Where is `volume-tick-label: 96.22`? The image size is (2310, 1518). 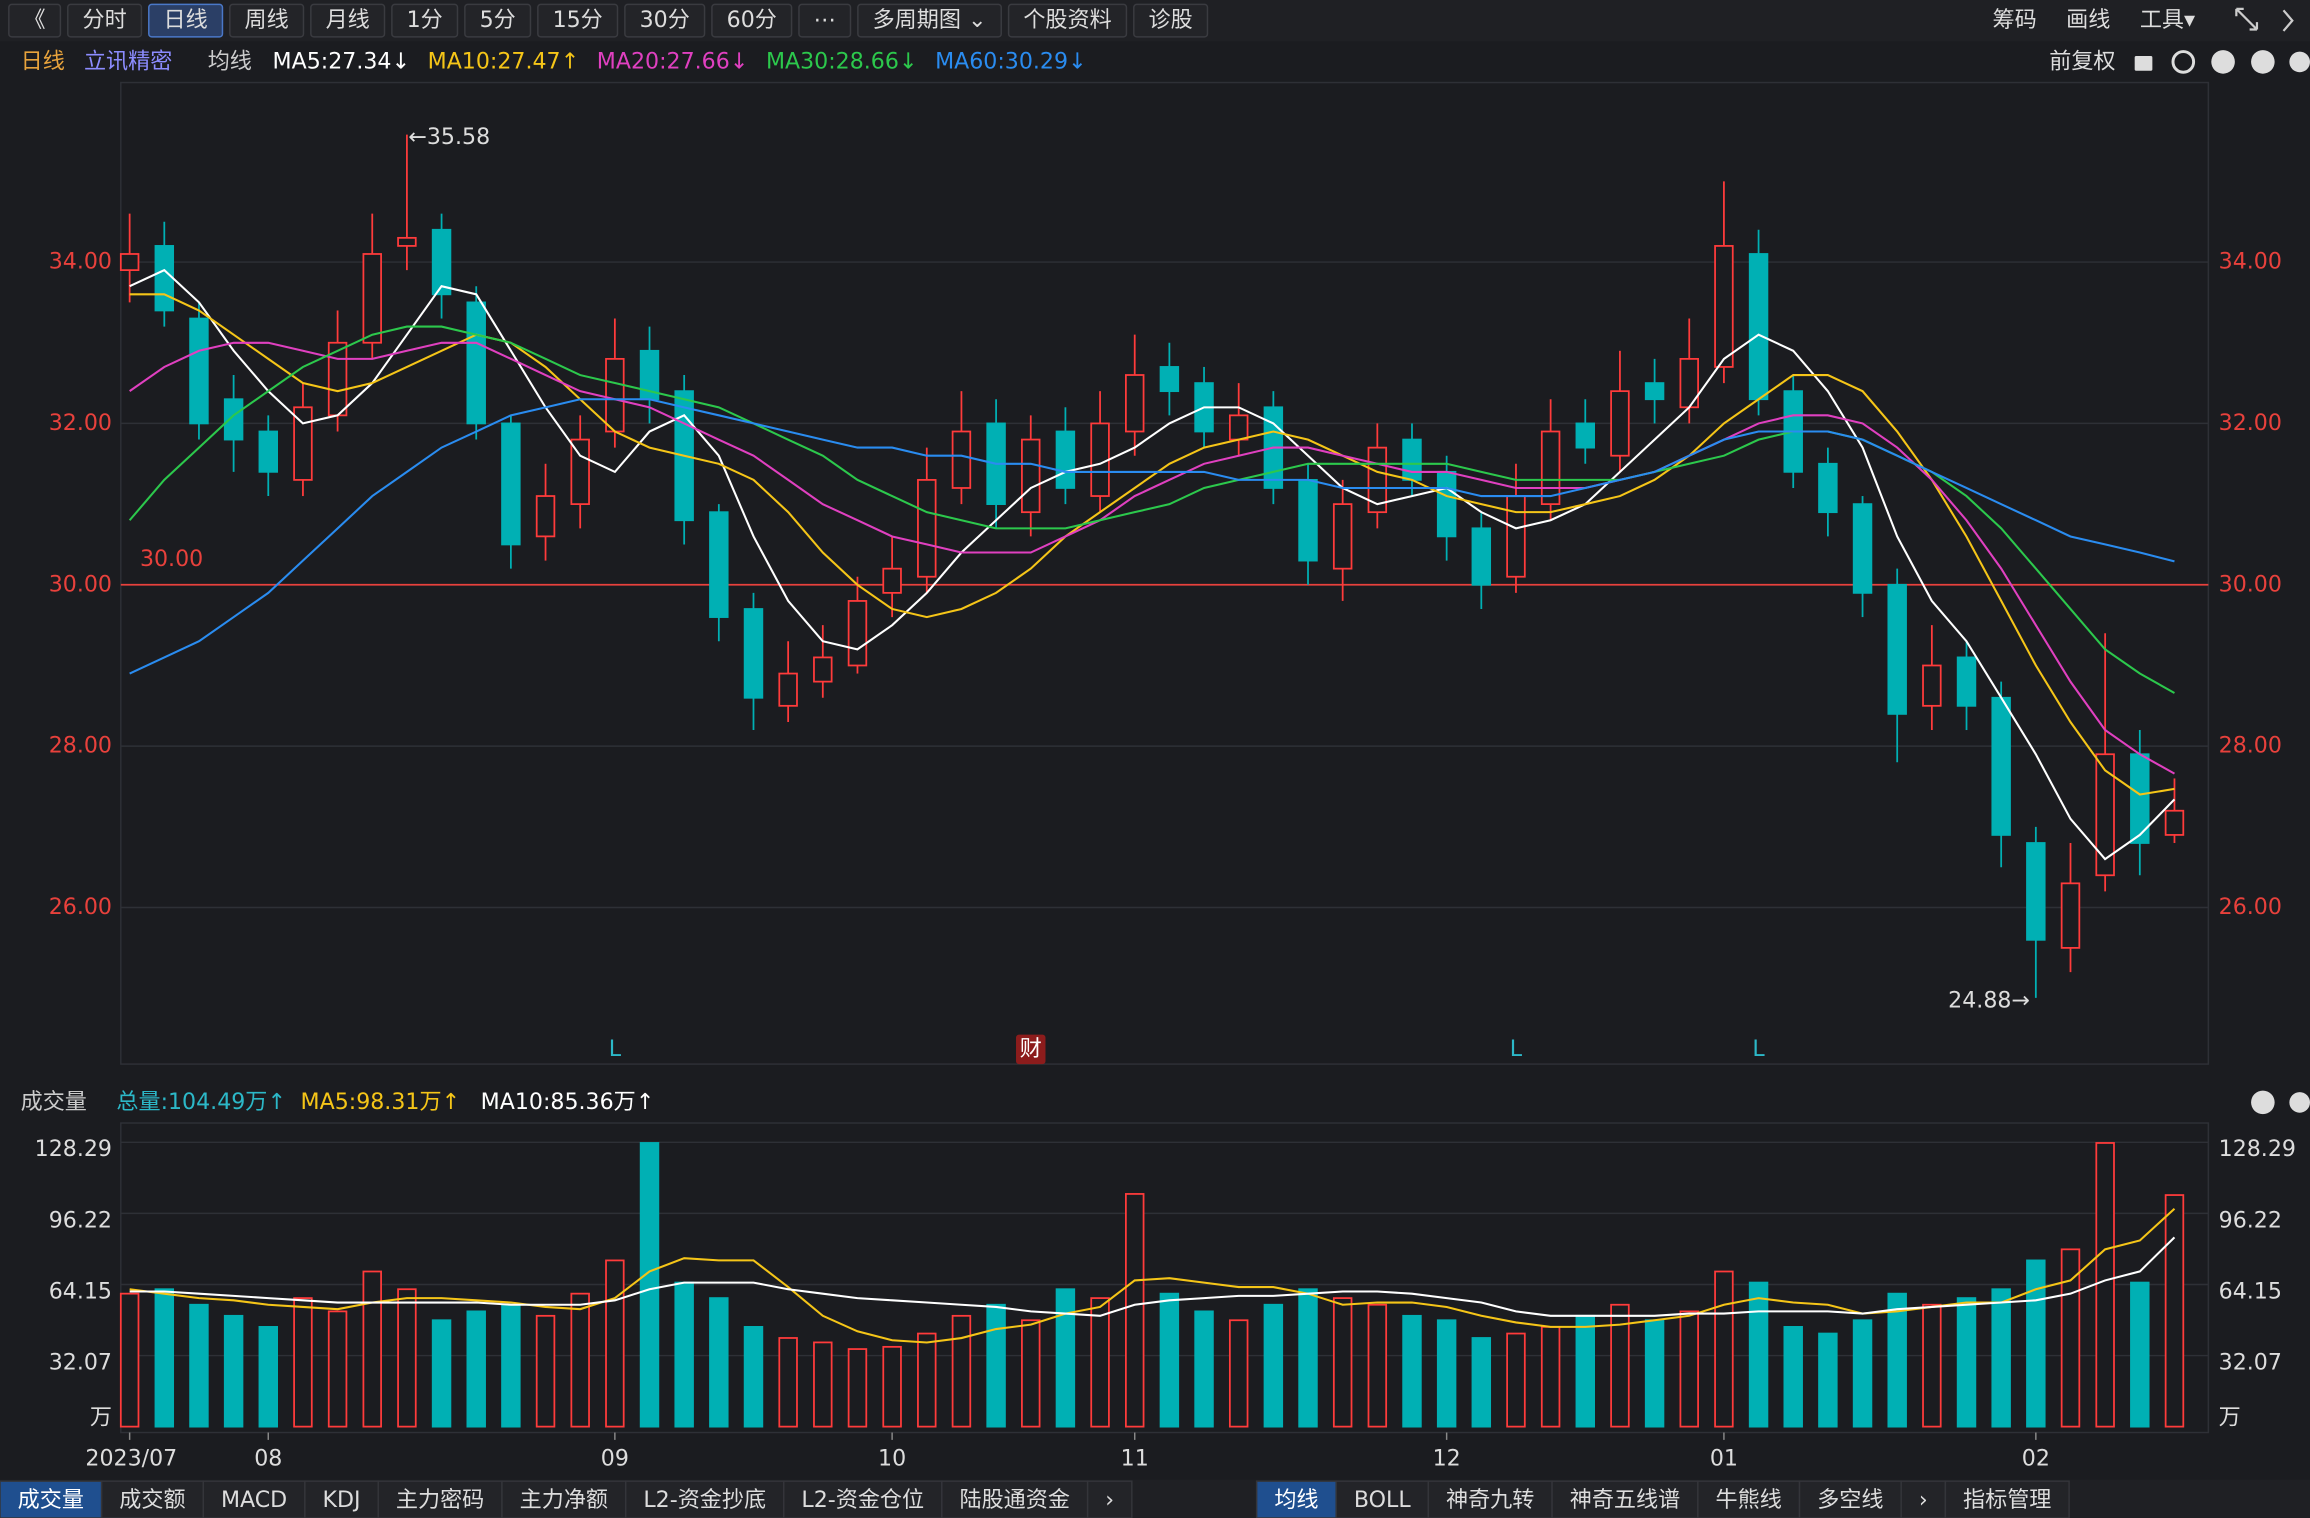 volume-tick-label: 96.22 is located at coordinates (80, 1220).